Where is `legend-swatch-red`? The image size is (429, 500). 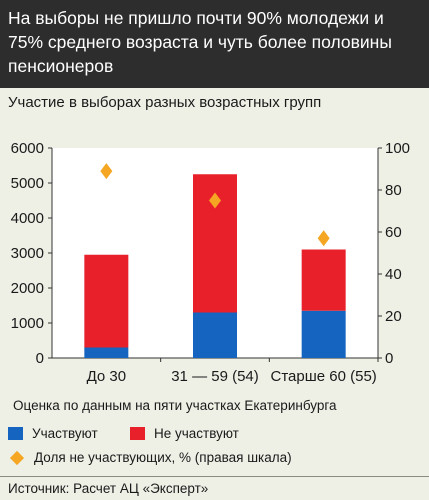 legend-swatch-red is located at coordinates (137, 433).